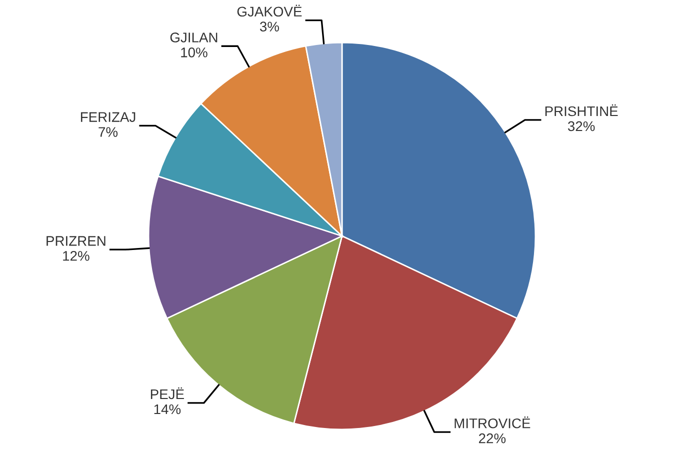 The image size is (684, 472). Describe the element at coordinates (492, 438) in the screenshot. I see `data-label: 22%` at that location.